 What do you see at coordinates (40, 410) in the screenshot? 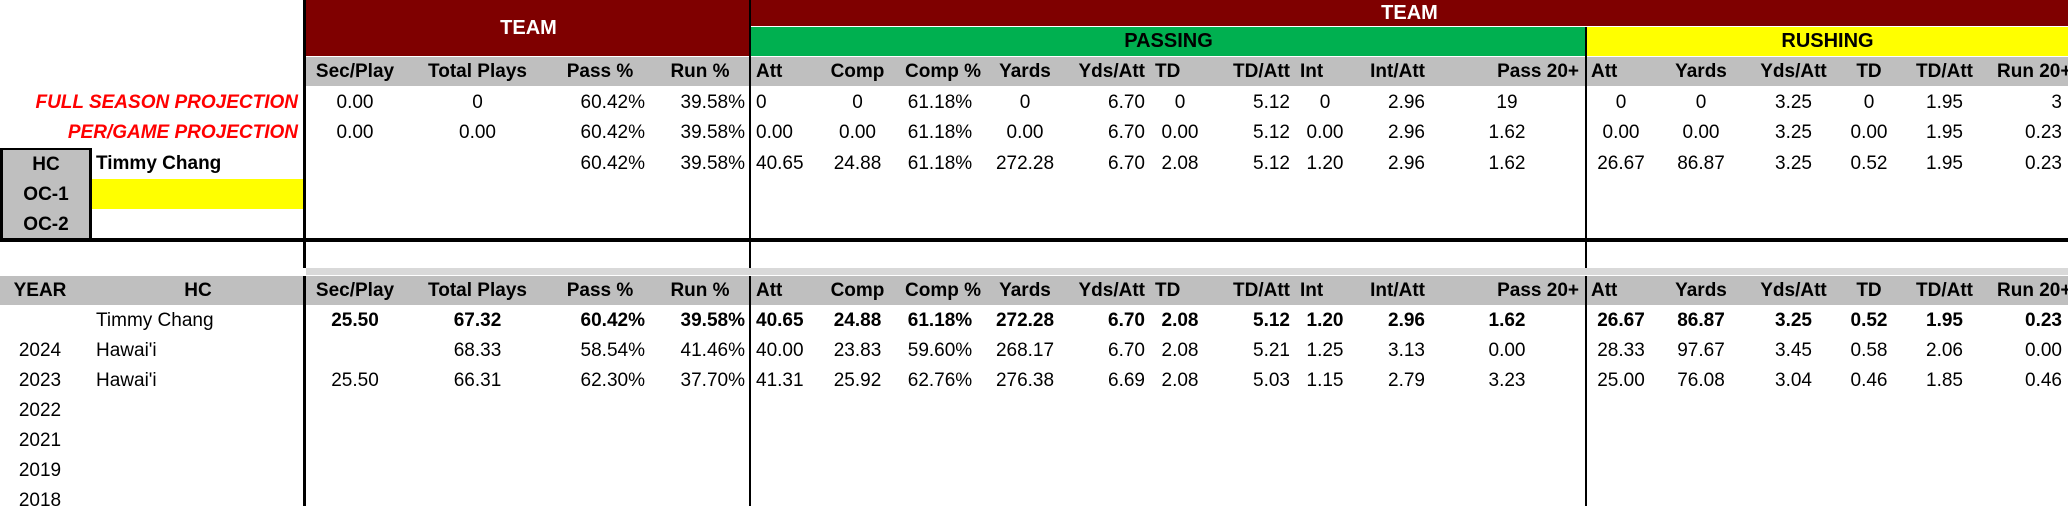
I see `year-cell: 2022` at bounding box center [40, 410].